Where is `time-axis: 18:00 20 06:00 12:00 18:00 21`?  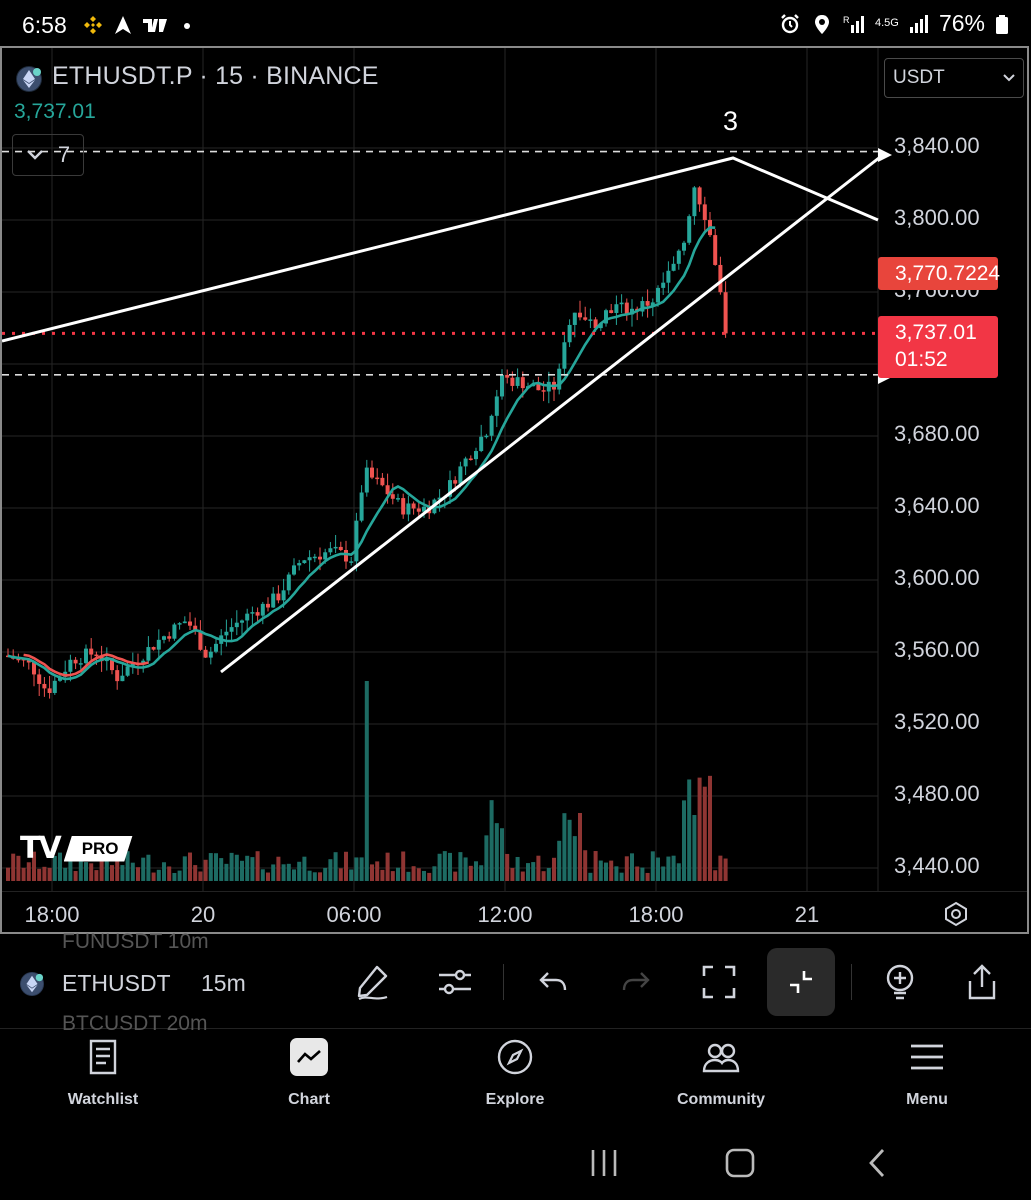
time-axis: 18:00 20 06:00 12:00 18:00 21 is located at coordinates (514, 911).